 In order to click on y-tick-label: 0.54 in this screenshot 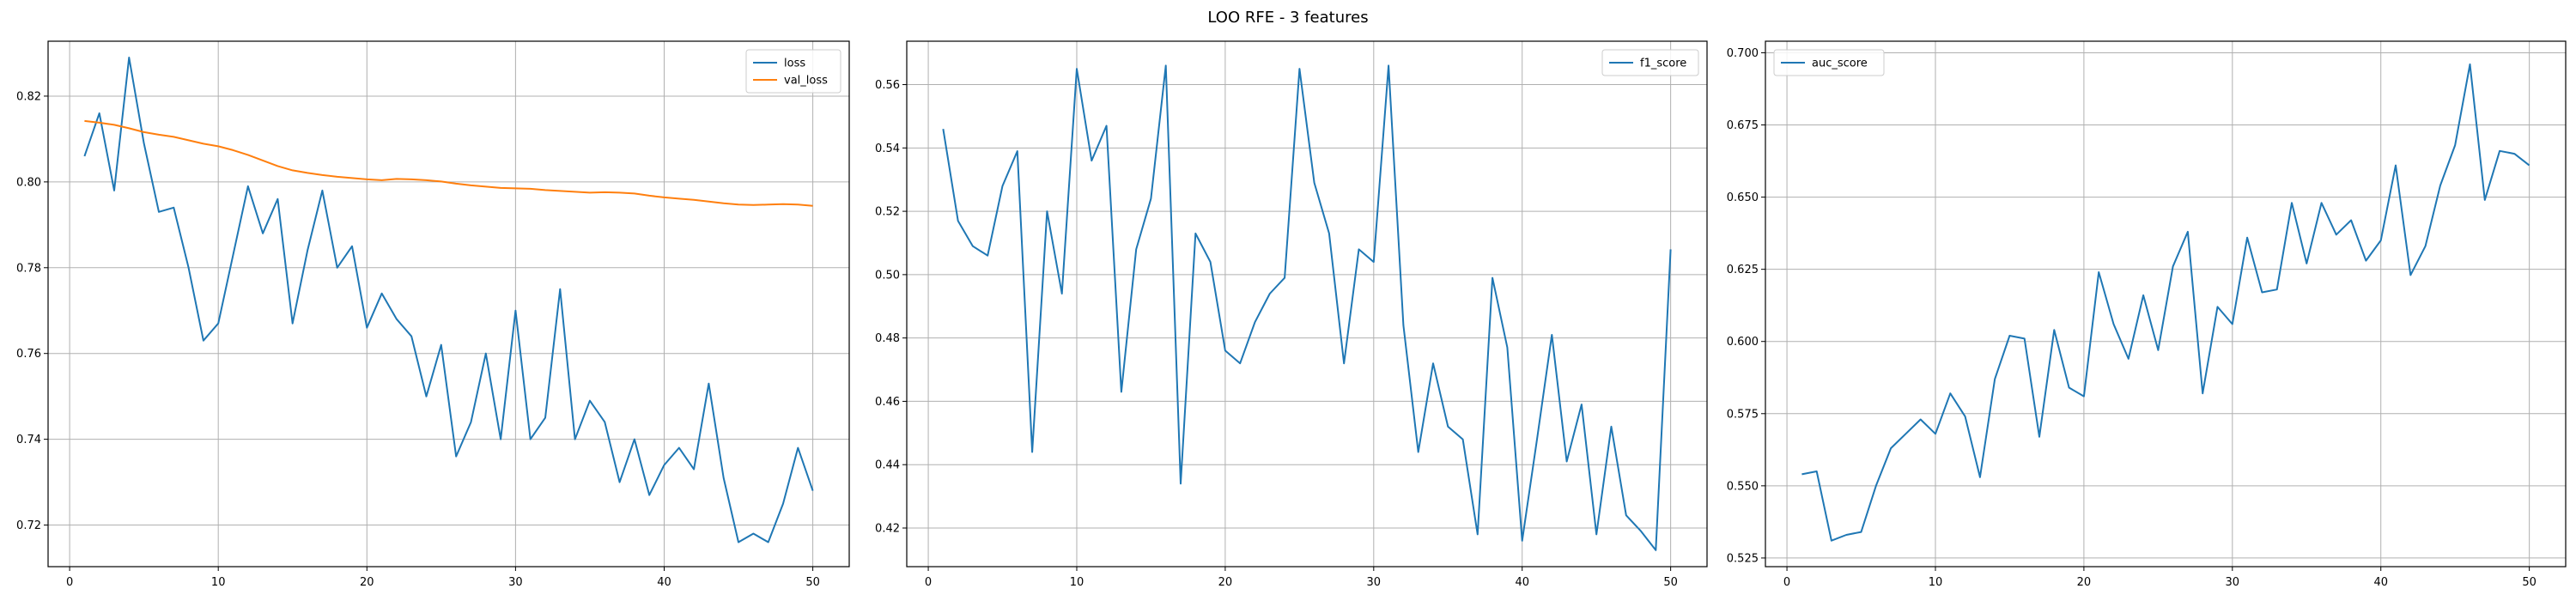, I will do `click(888, 149)`.